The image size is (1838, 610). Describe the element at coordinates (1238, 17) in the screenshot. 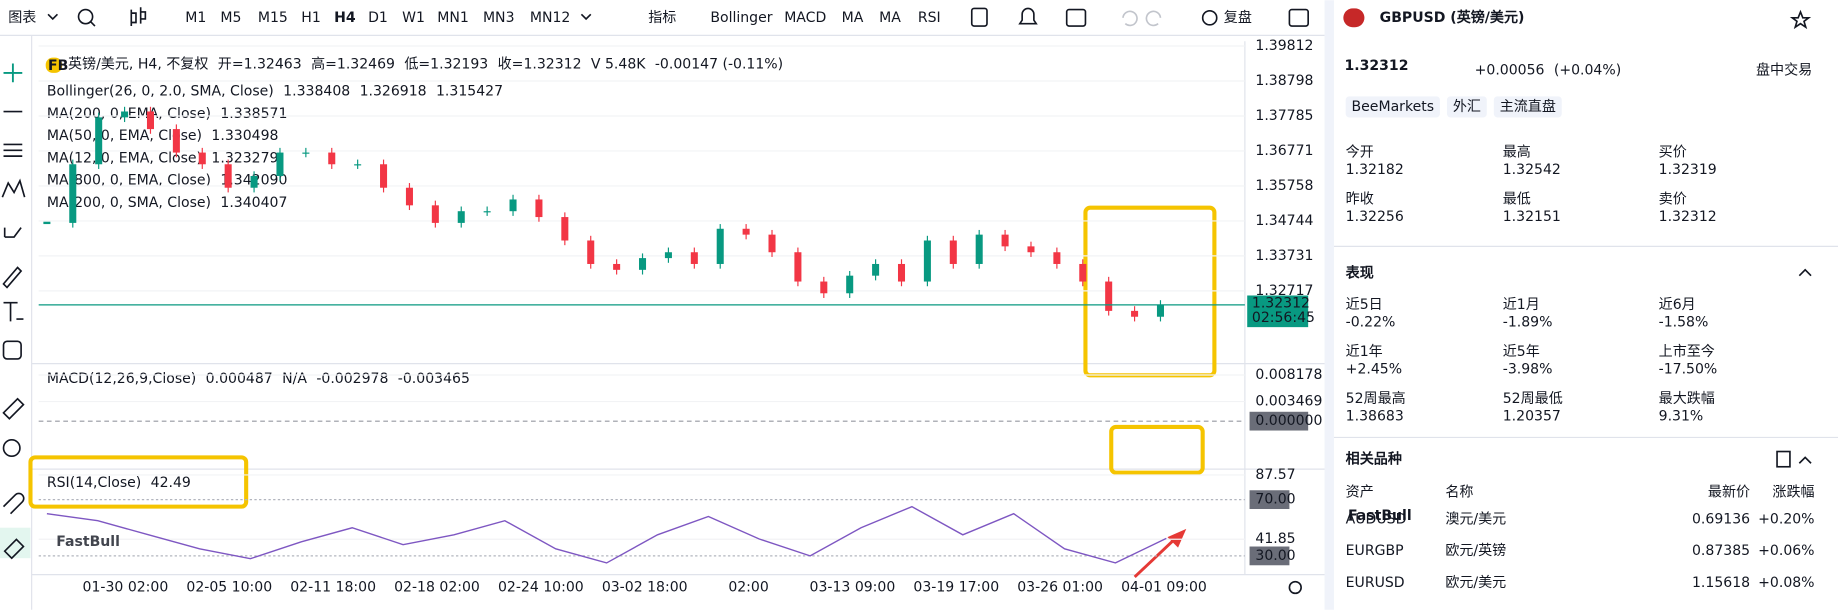

I see `replay: 复盘` at that location.